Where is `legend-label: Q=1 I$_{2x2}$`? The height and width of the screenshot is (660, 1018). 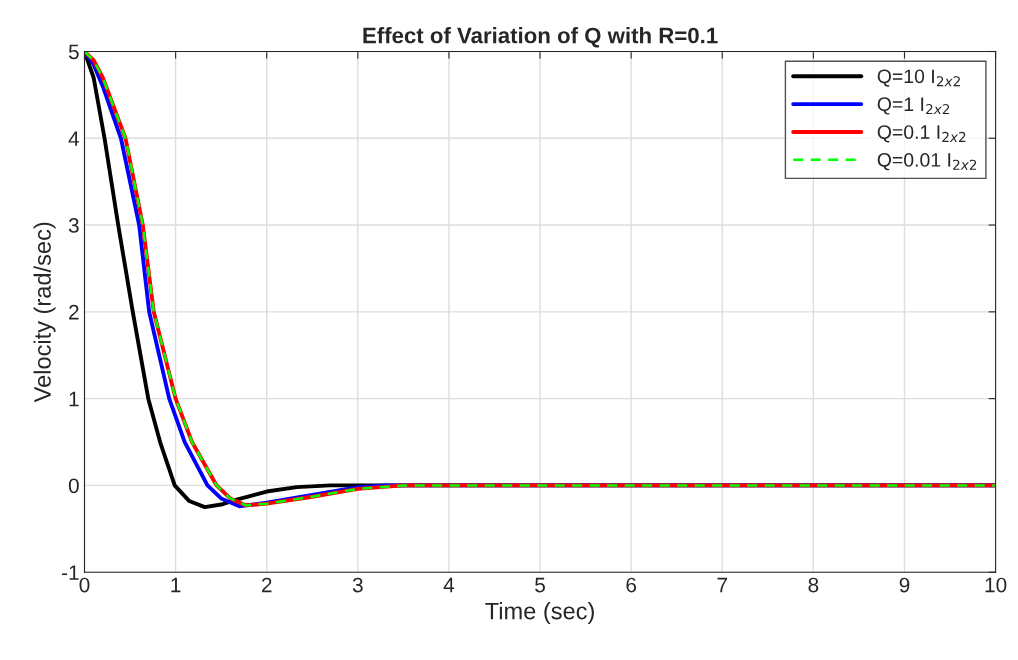 legend-label: Q=1 I$_{2x2}$ is located at coordinates (913, 106).